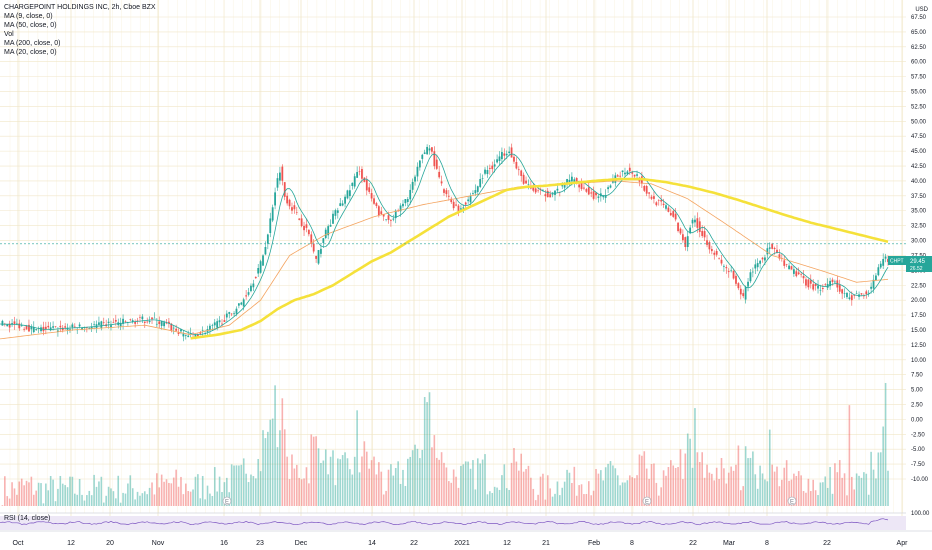 The height and width of the screenshot is (550, 932). Describe the element at coordinates (919, 122) in the screenshot. I see `price-tick-label: 50.00` at that location.